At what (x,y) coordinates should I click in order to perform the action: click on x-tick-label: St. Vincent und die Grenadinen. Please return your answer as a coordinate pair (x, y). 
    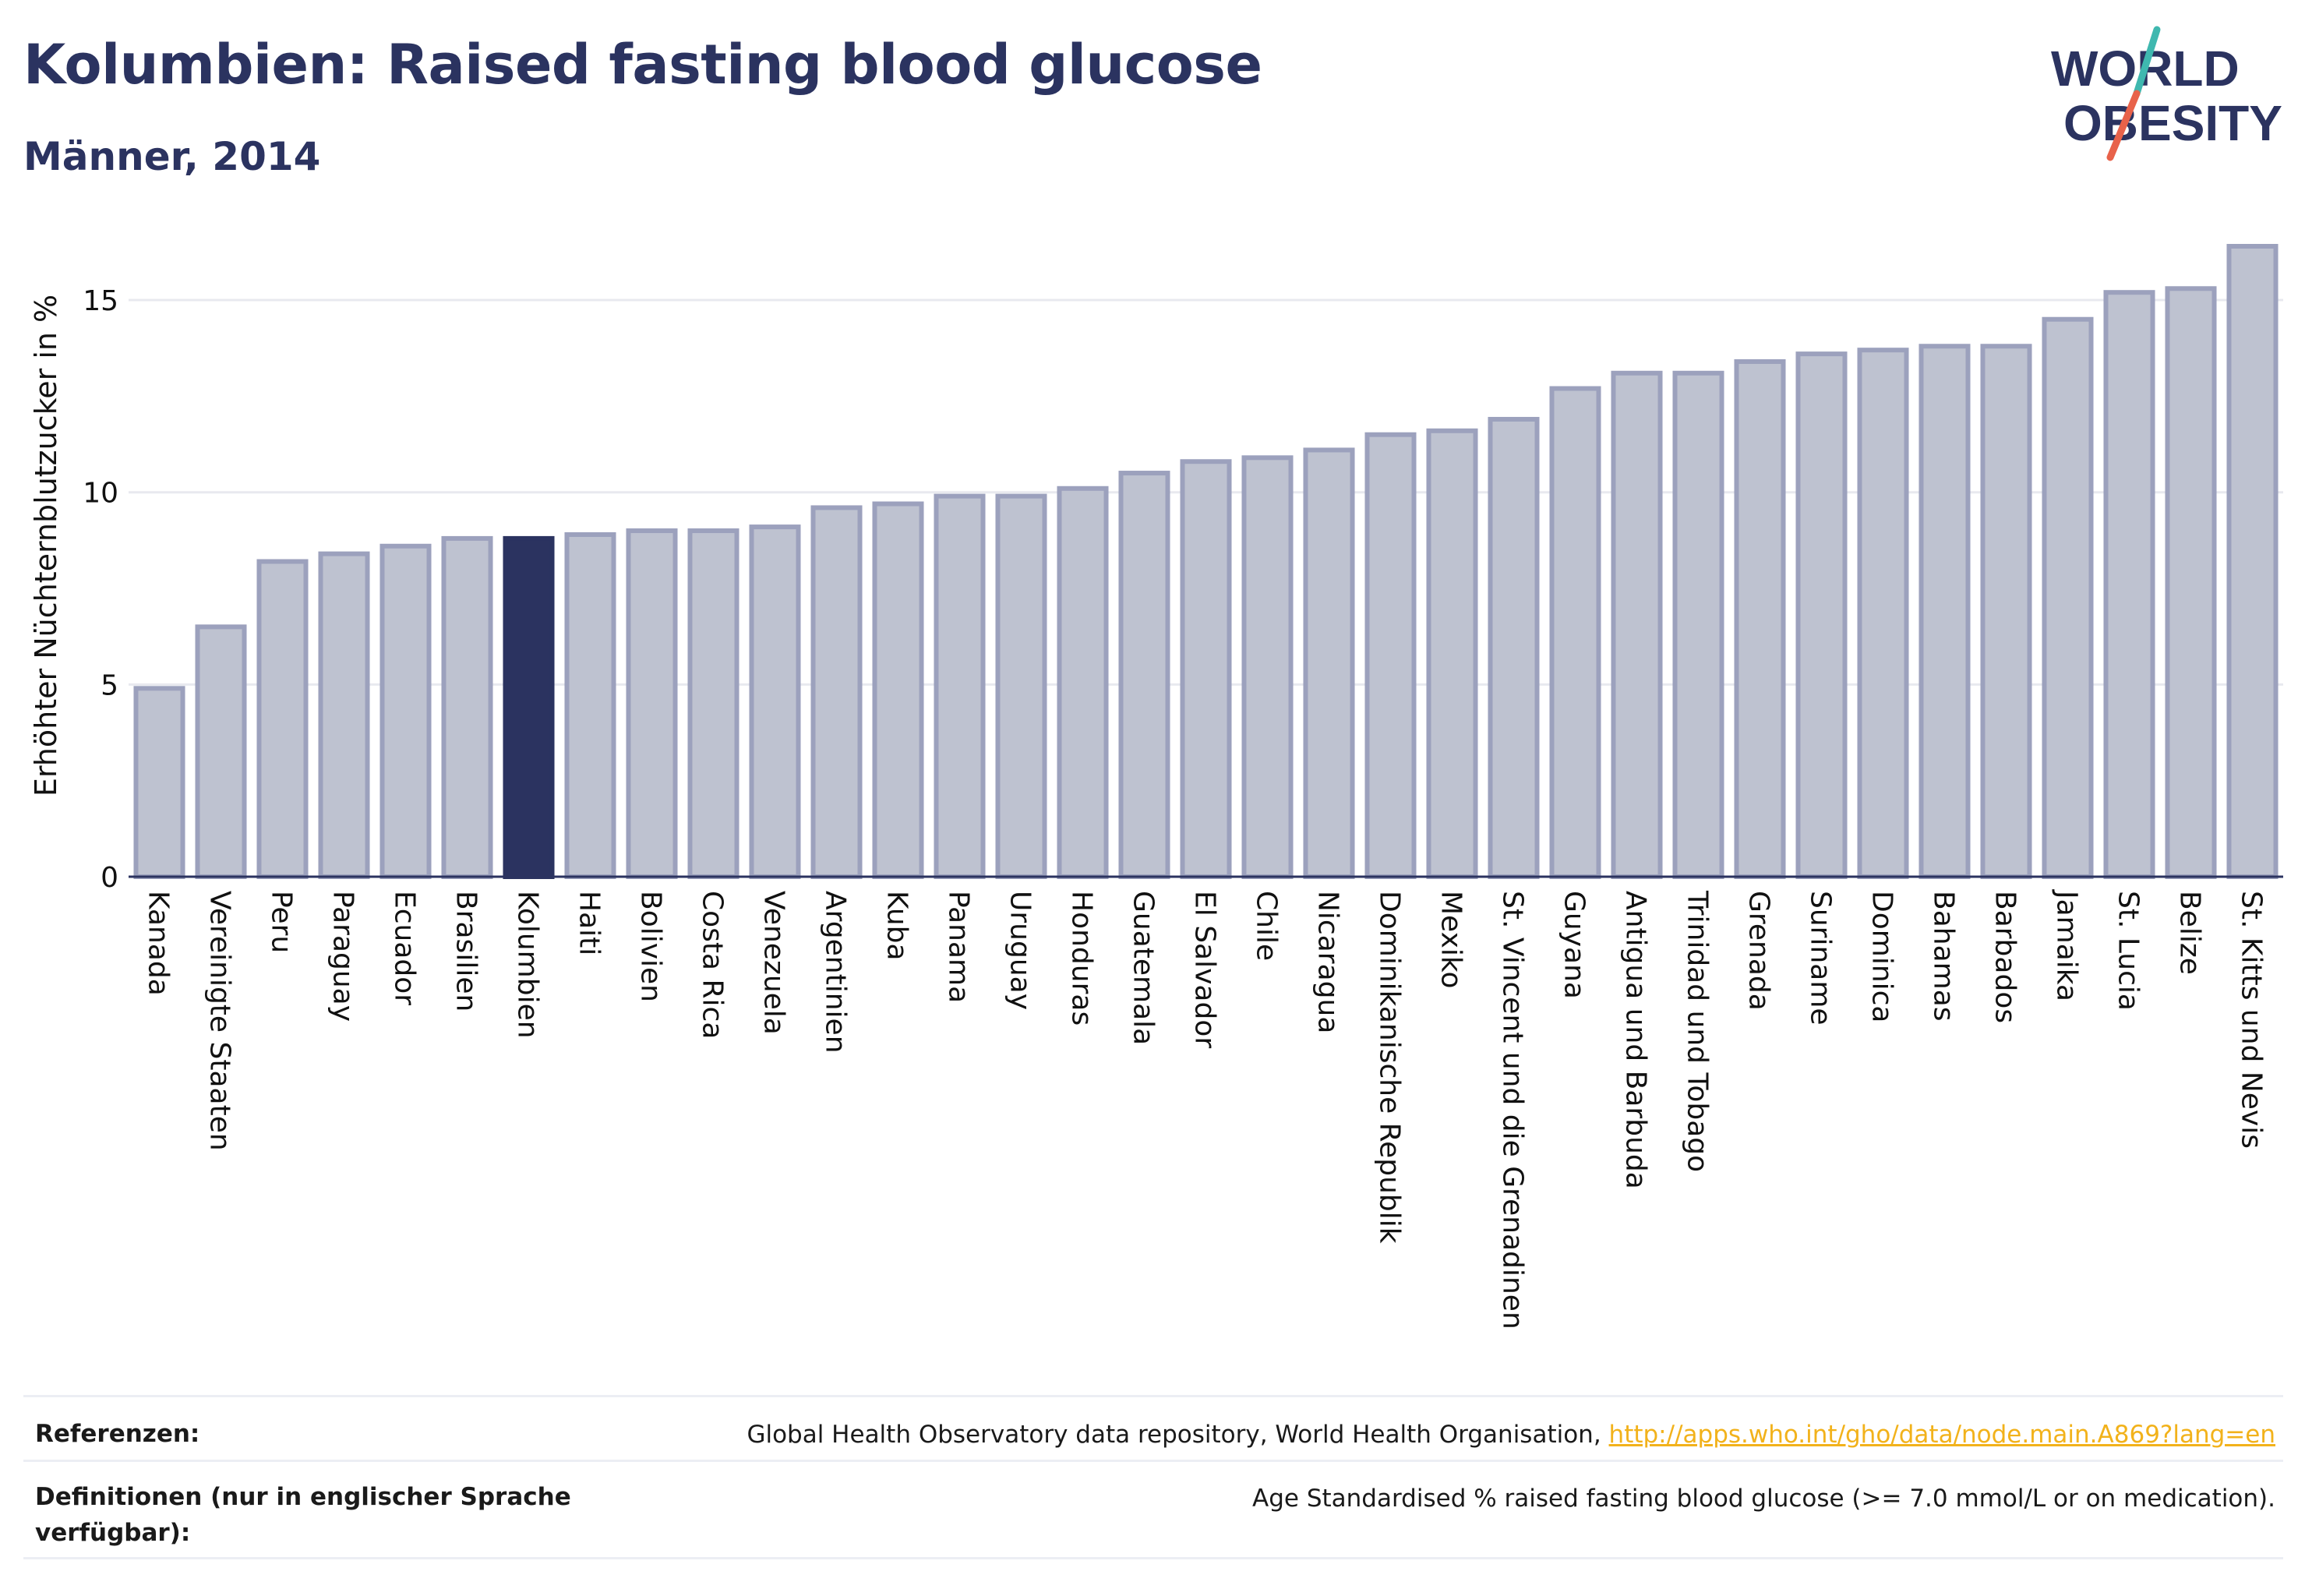
    Looking at the image, I should click on (1513, 1110).